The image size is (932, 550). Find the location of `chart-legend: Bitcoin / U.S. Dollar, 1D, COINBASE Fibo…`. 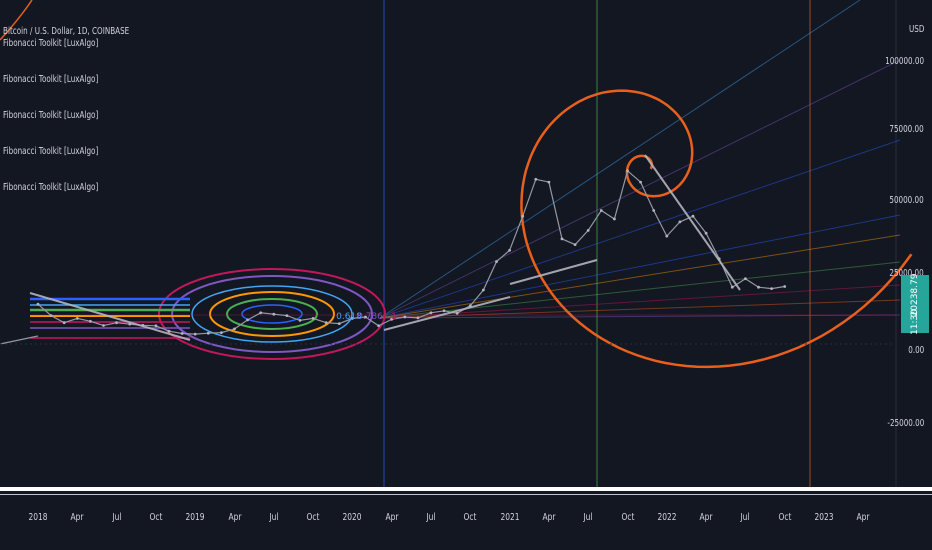

chart-legend: Bitcoin / U.S. Dollar, 1D, COINBASE Fibo… is located at coordinates (66, 122).